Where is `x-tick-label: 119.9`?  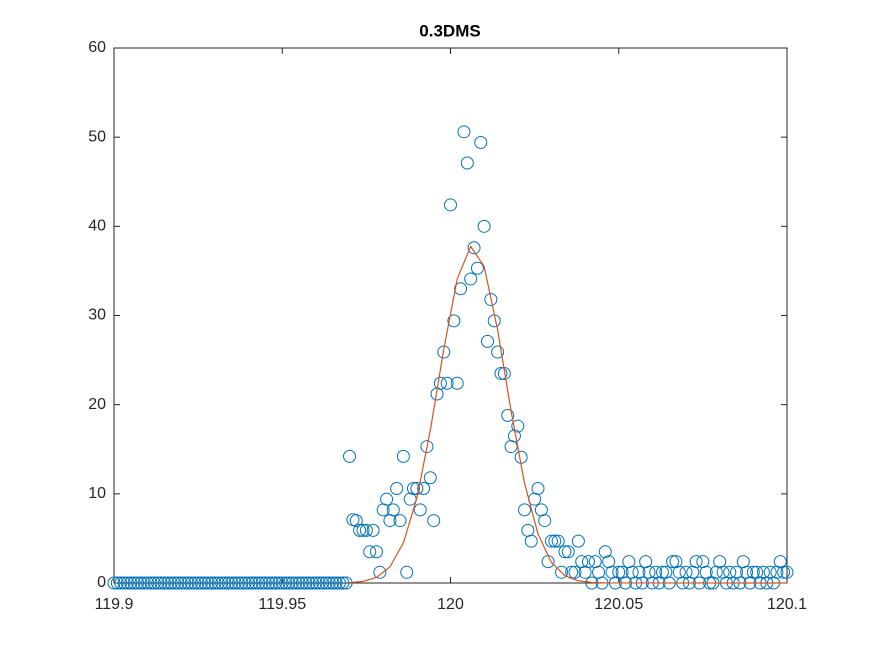 x-tick-label: 119.9 is located at coordinates (114, 604).